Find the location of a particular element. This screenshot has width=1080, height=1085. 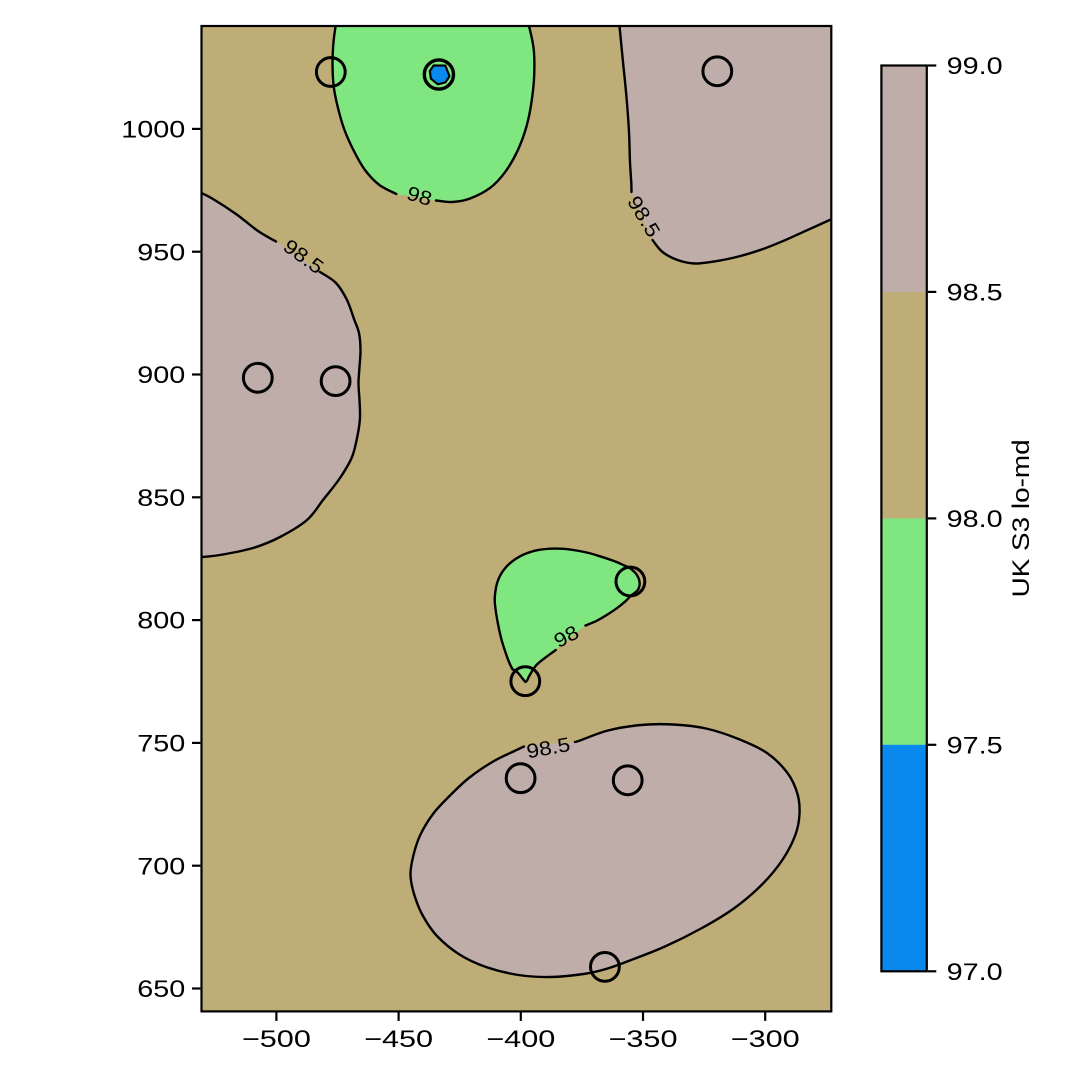

svg-text: 950 is located at coordinates (161, 252).